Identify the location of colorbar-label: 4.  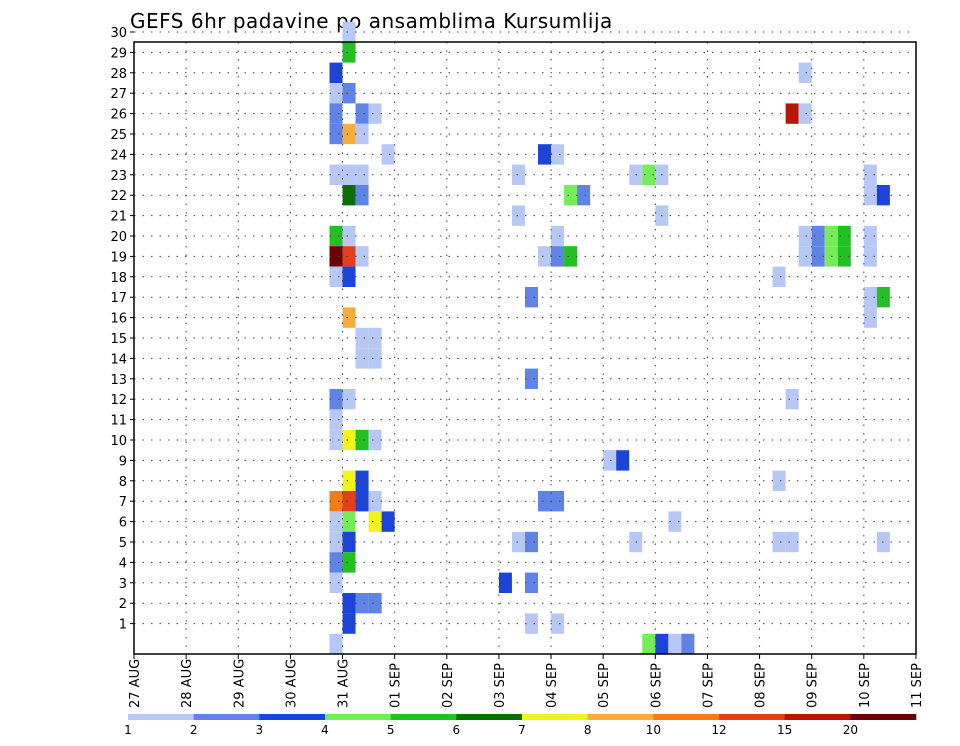
(325, 730).